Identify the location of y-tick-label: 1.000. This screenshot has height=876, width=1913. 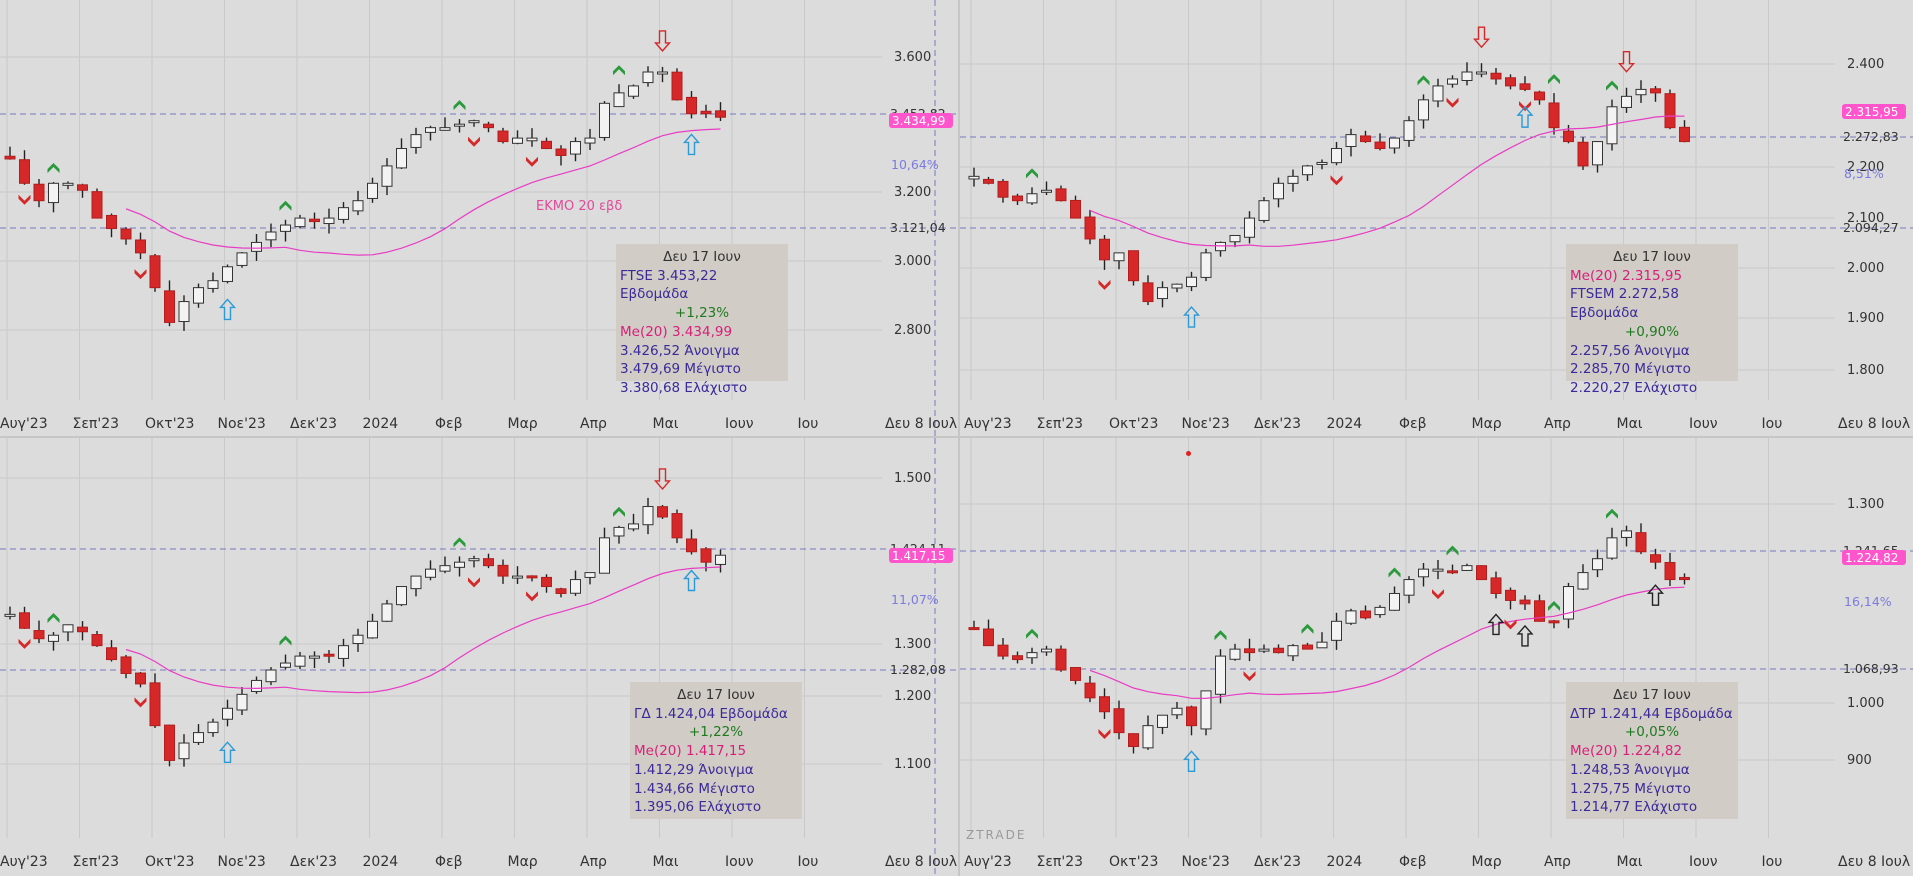
(1865, 703).